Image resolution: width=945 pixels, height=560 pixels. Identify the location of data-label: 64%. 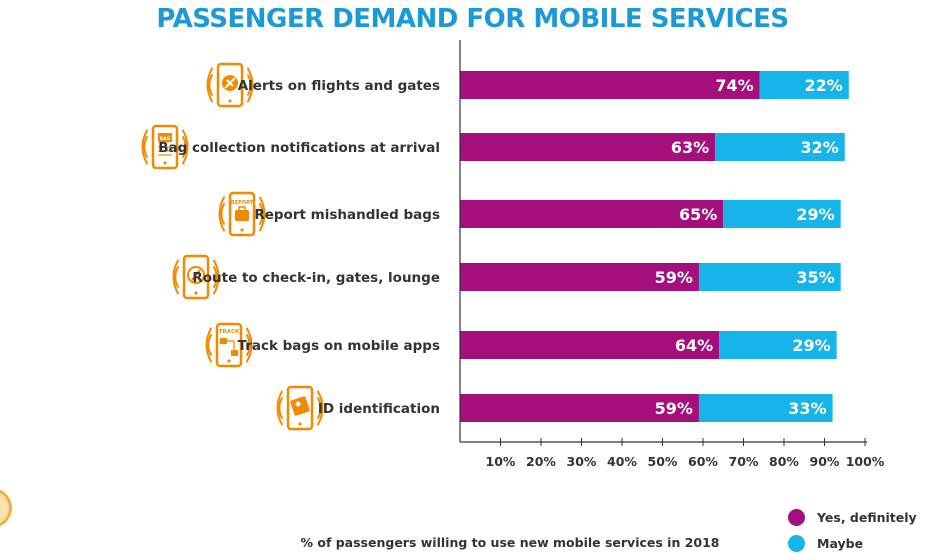
(694, 345).